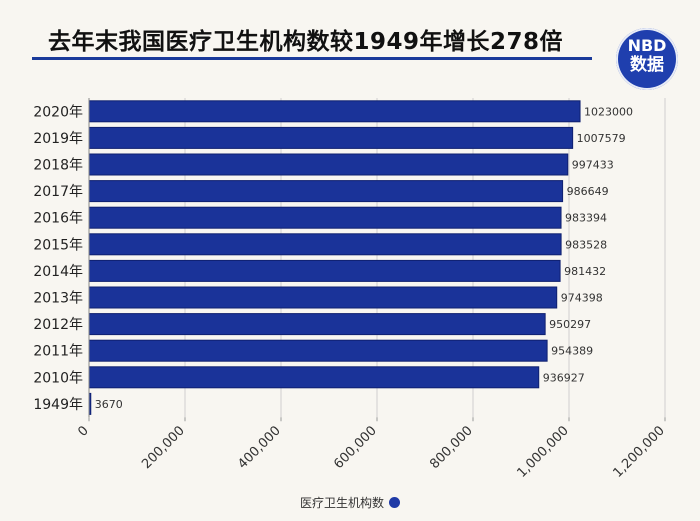 This screenshot has height=521, width=700. Describe the element at coordinates (608, 111) in the screenshot. I see `value-label: 1023000` at that location.